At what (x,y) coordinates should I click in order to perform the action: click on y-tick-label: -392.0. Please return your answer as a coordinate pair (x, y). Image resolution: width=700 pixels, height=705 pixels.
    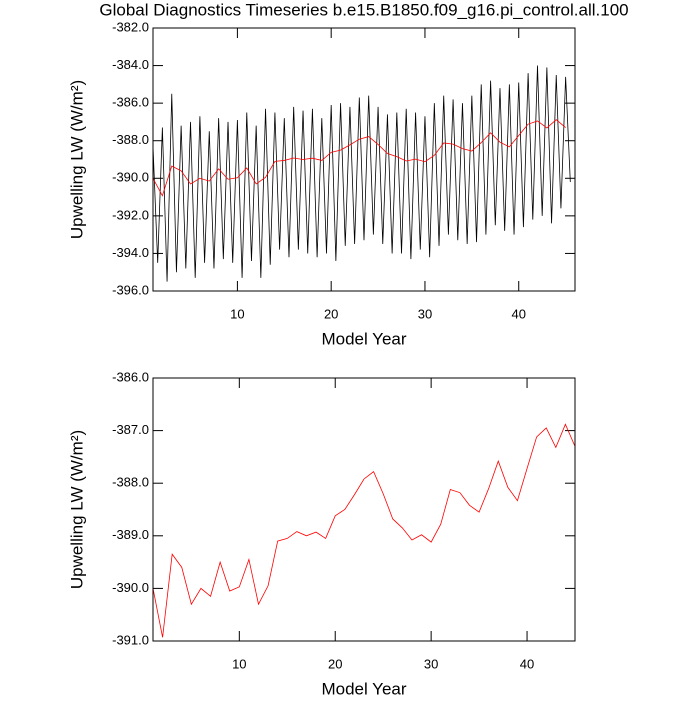
    Looking at the image, I should click on (130, 214).